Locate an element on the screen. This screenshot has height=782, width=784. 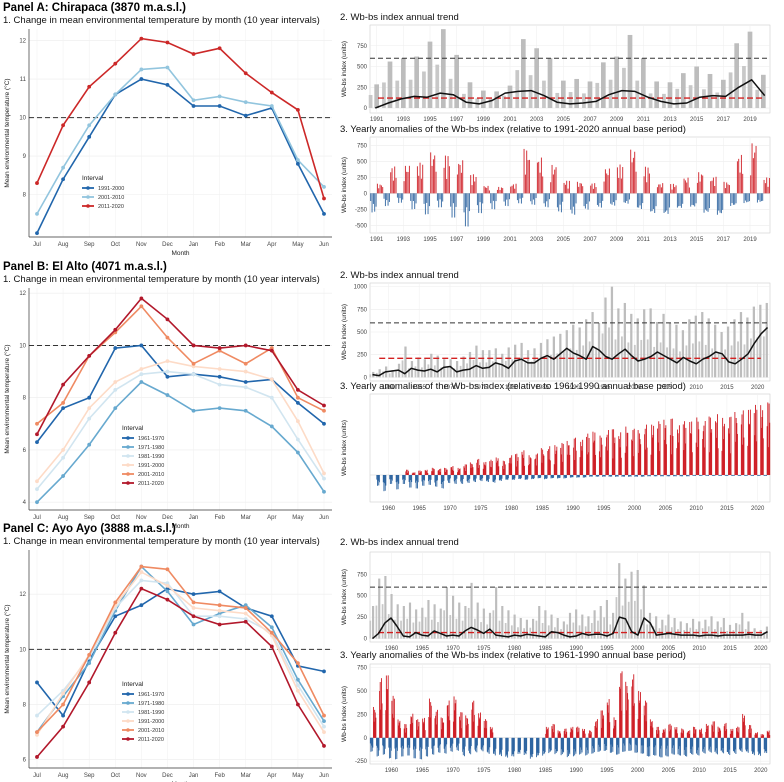
legend-label: 2001-2010 is located at coordinates (111, 198).